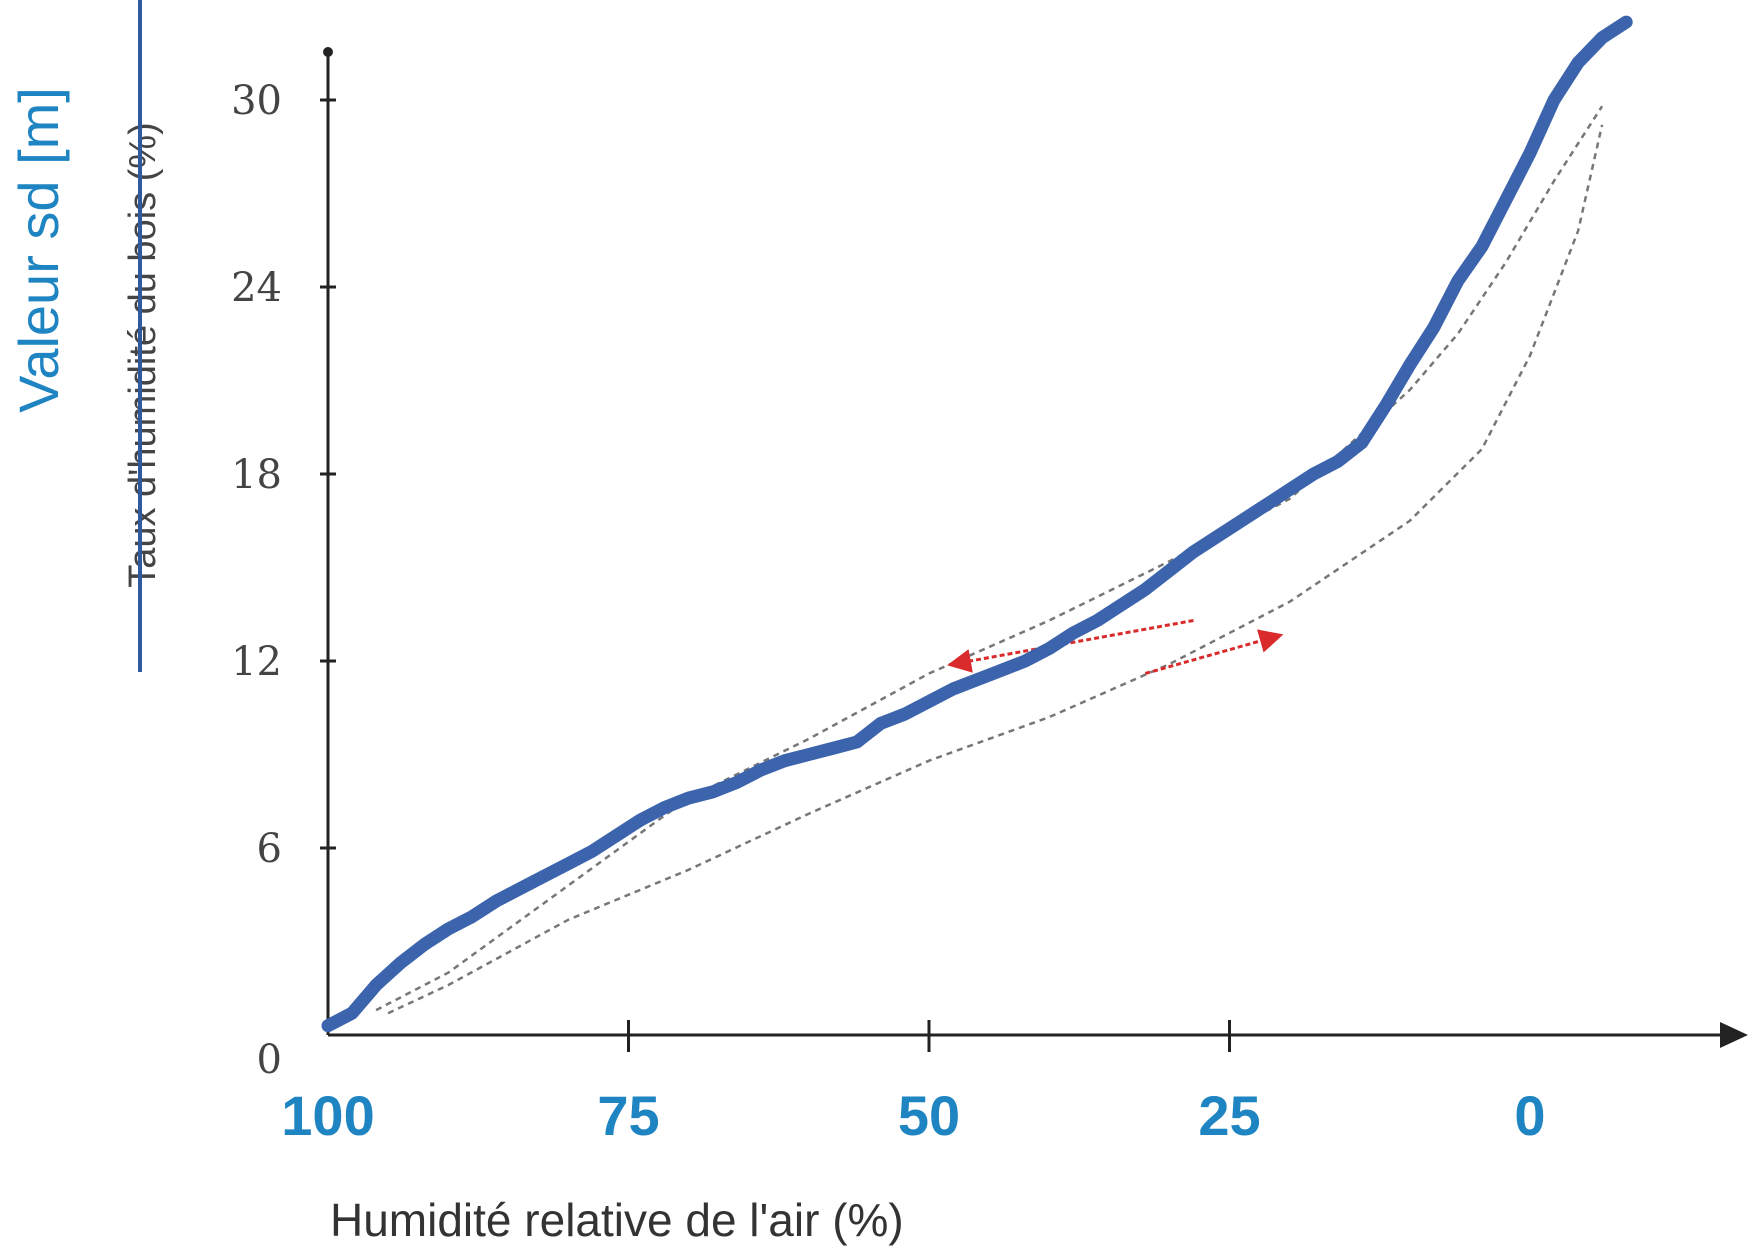 This screenshot has width=1755, height=1247. Describe the element at coordinates (327, 1115) in the screenshot. I see `x-tick-label: 100` at that location.